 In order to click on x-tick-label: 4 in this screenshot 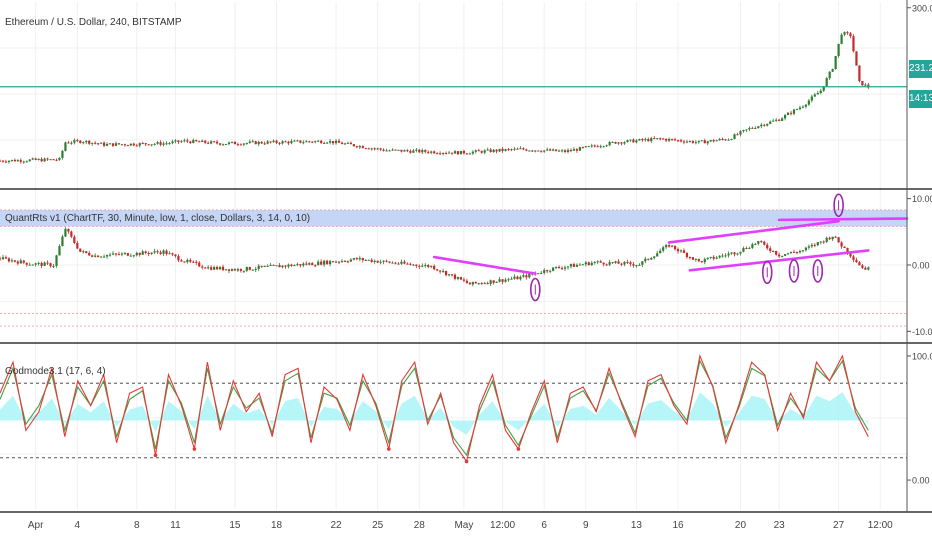, I will do `click(78, 525)`.